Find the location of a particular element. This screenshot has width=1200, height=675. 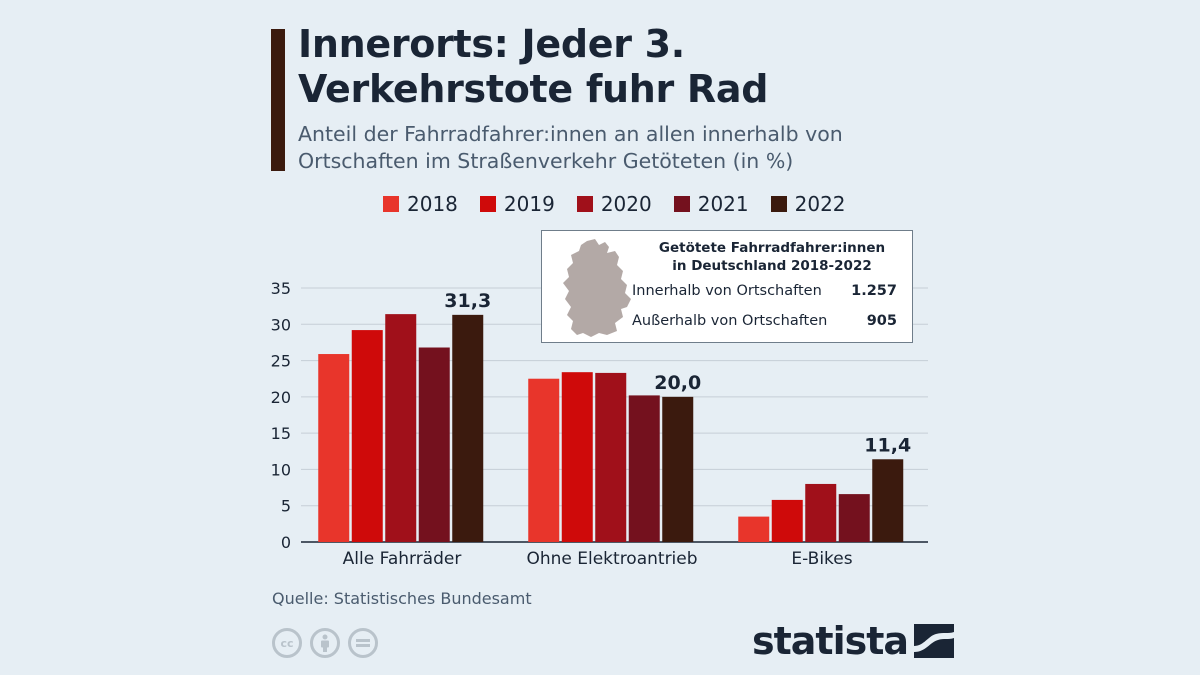

legend-item-2021: 2021 is located at coordinates (711, 204).